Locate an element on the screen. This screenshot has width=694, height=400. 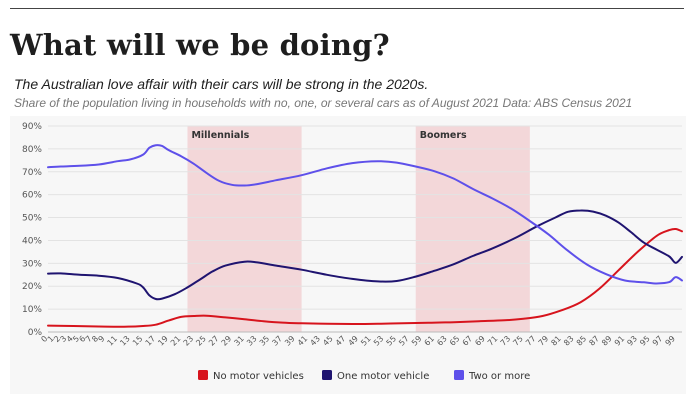
x-tick-label: 71 is located at coordinates (493, 341).